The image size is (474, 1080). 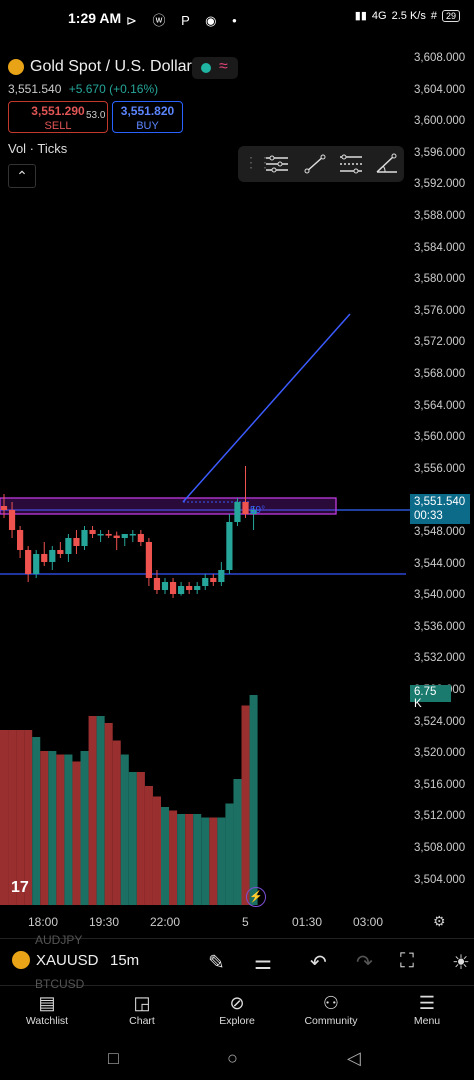 I want to click on trend-line-tool-icon, so click(x=315, y=164).